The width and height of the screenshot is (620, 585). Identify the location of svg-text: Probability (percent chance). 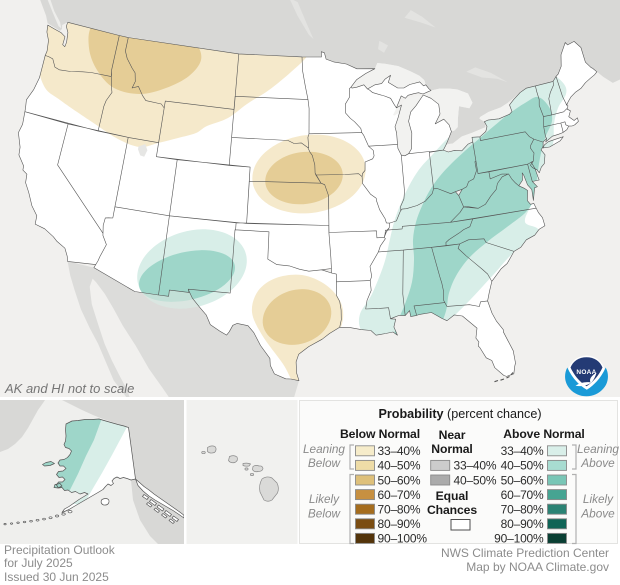
(459, 414).